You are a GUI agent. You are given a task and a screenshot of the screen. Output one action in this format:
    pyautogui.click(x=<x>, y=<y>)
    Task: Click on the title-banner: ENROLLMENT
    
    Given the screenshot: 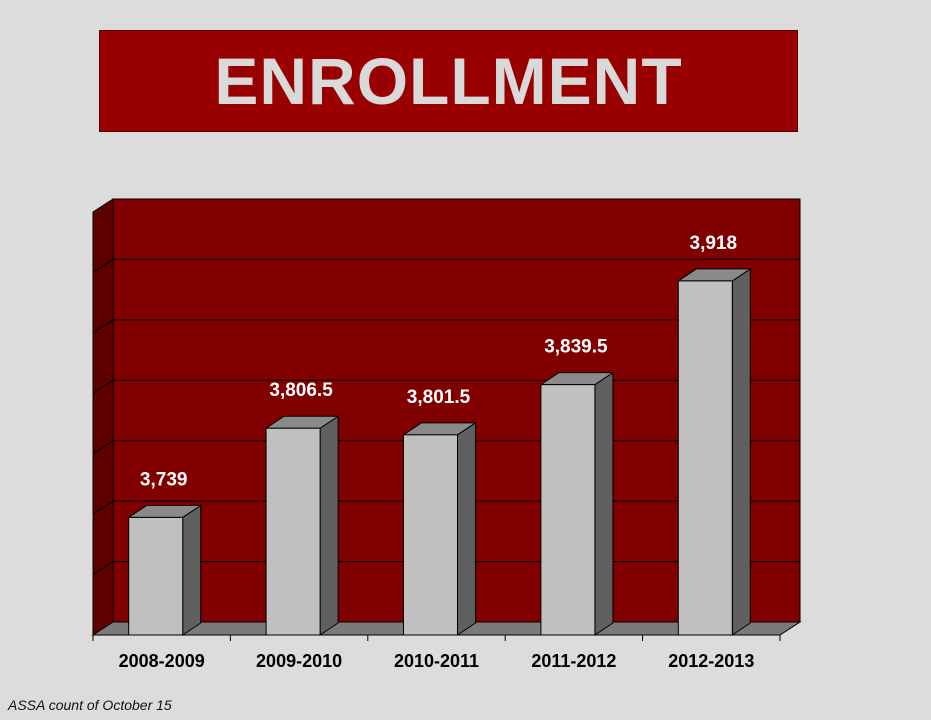 What is the action you would take?
    pyautogui.click(x=448, y=81)
    